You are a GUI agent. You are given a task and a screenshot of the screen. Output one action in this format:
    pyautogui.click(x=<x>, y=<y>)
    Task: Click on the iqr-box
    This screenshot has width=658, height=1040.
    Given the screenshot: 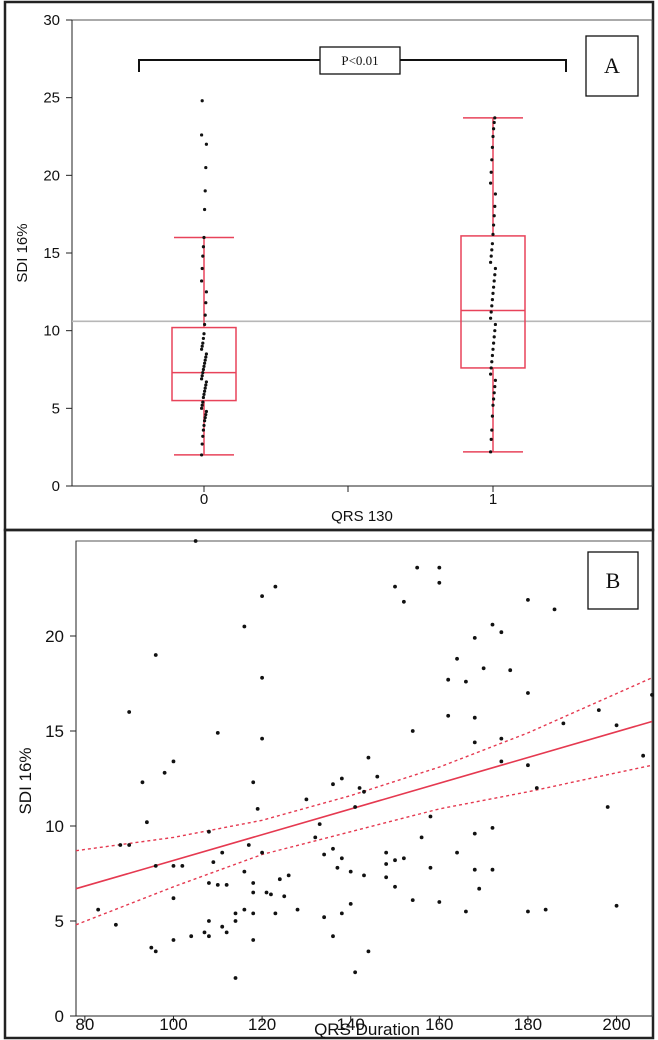 What is the action you would take?
    pyautogui.click(x=204, y=364)
    